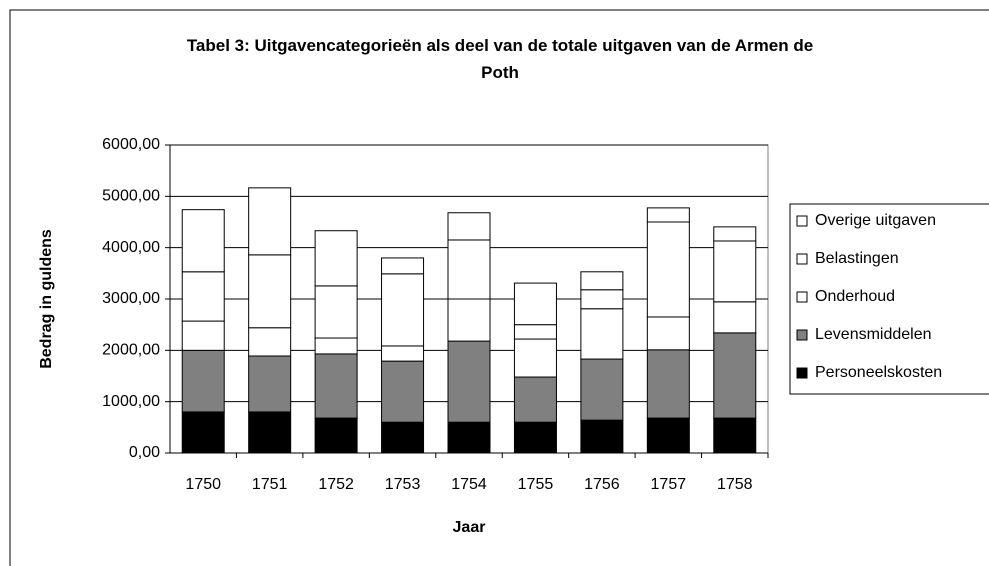 The image size is (989, 566). Describe the element at coordinates (336, 484) in the screenshot. I see `x-tick-label: 1752` at that location.